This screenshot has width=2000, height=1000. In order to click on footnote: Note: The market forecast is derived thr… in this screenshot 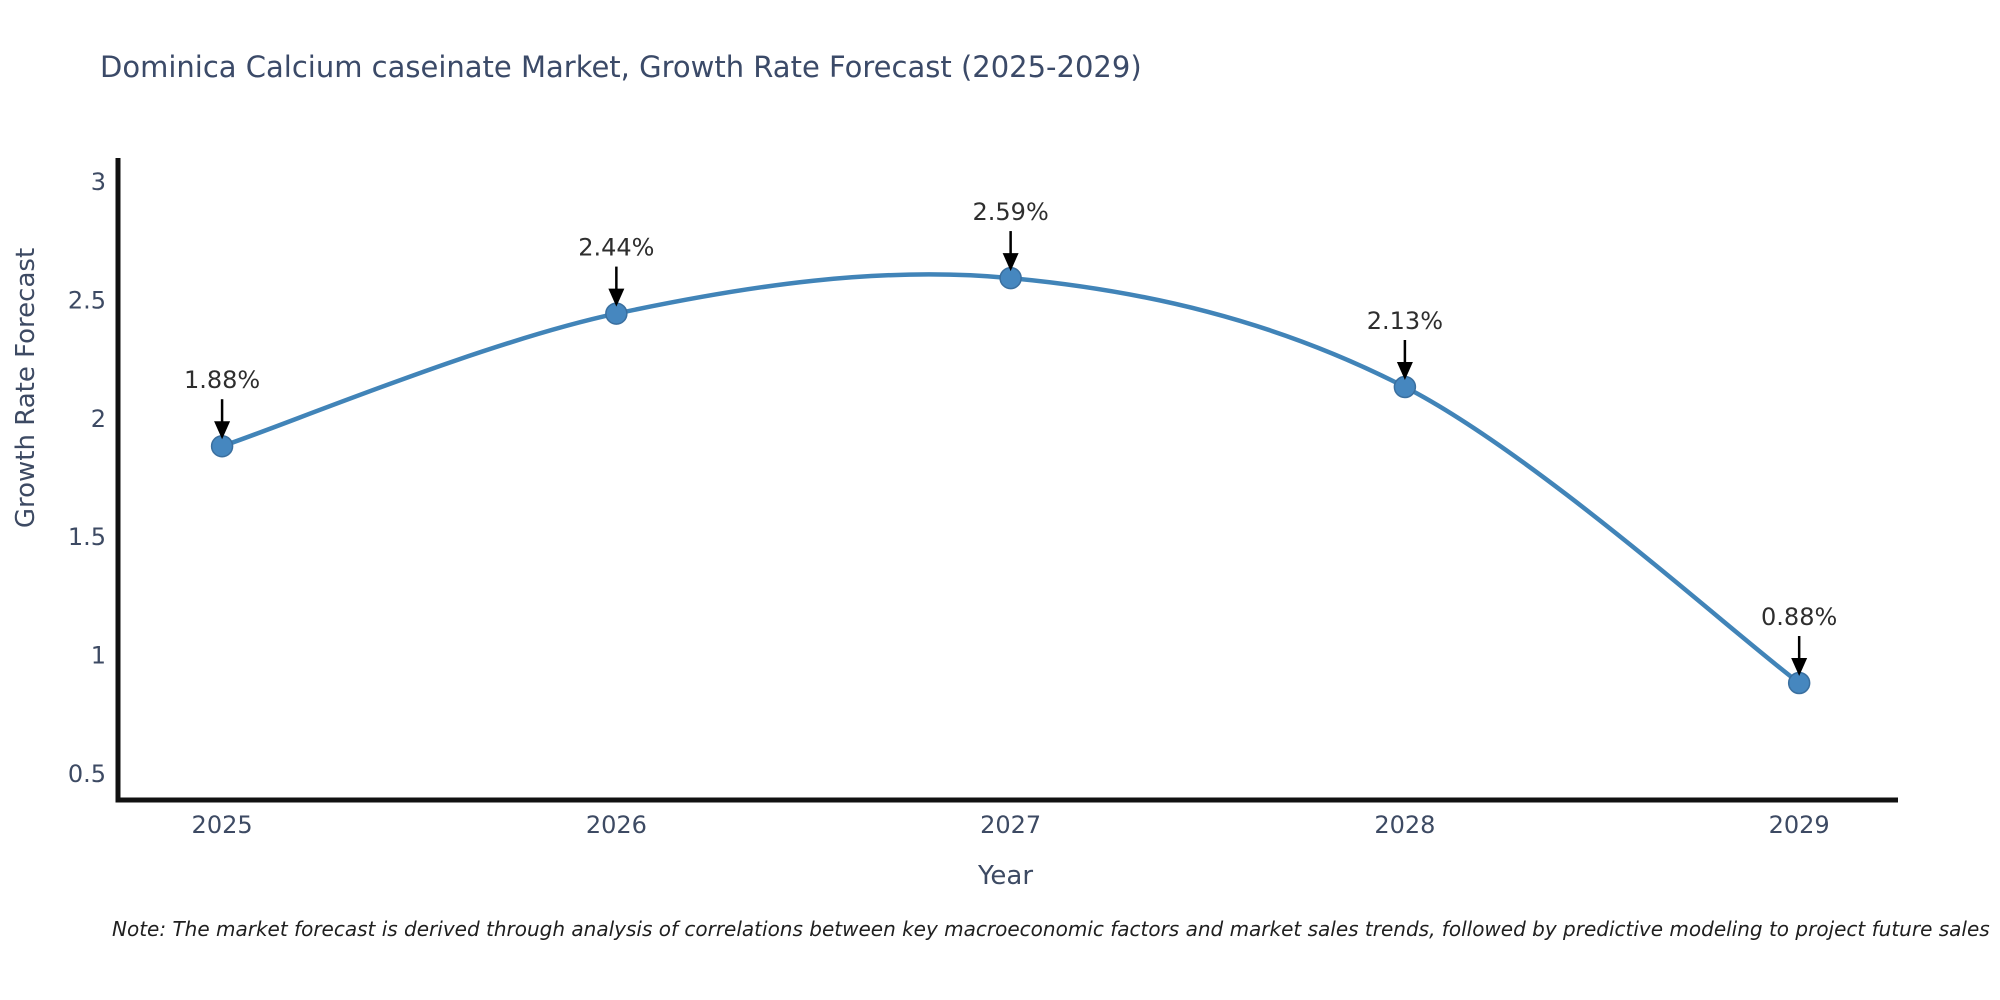, I will do `click(1051, 929)`.